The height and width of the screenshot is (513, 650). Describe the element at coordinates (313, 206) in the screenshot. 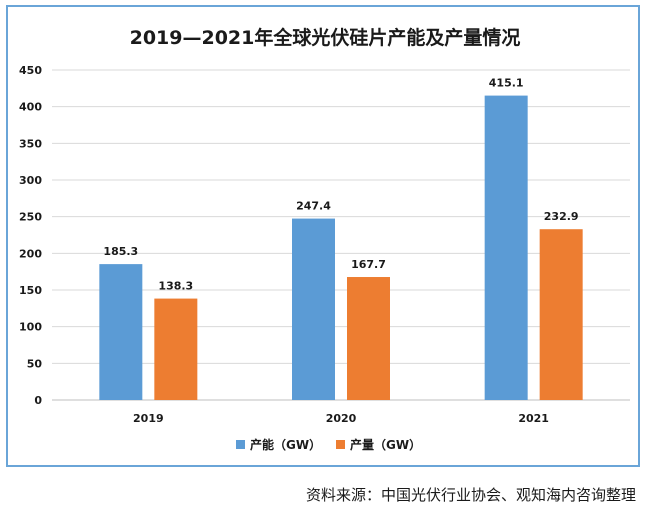

I see `data-label: 247.4` at that location.